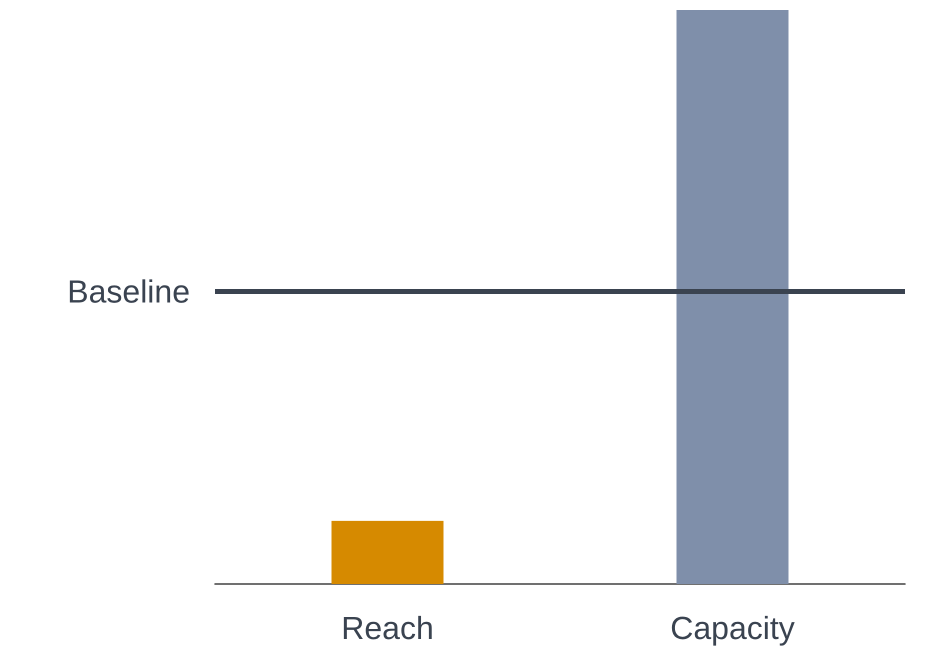 This screenshot has height=669, width=928. I want to click on ref-line-label: Baseline, so click(128, 291).